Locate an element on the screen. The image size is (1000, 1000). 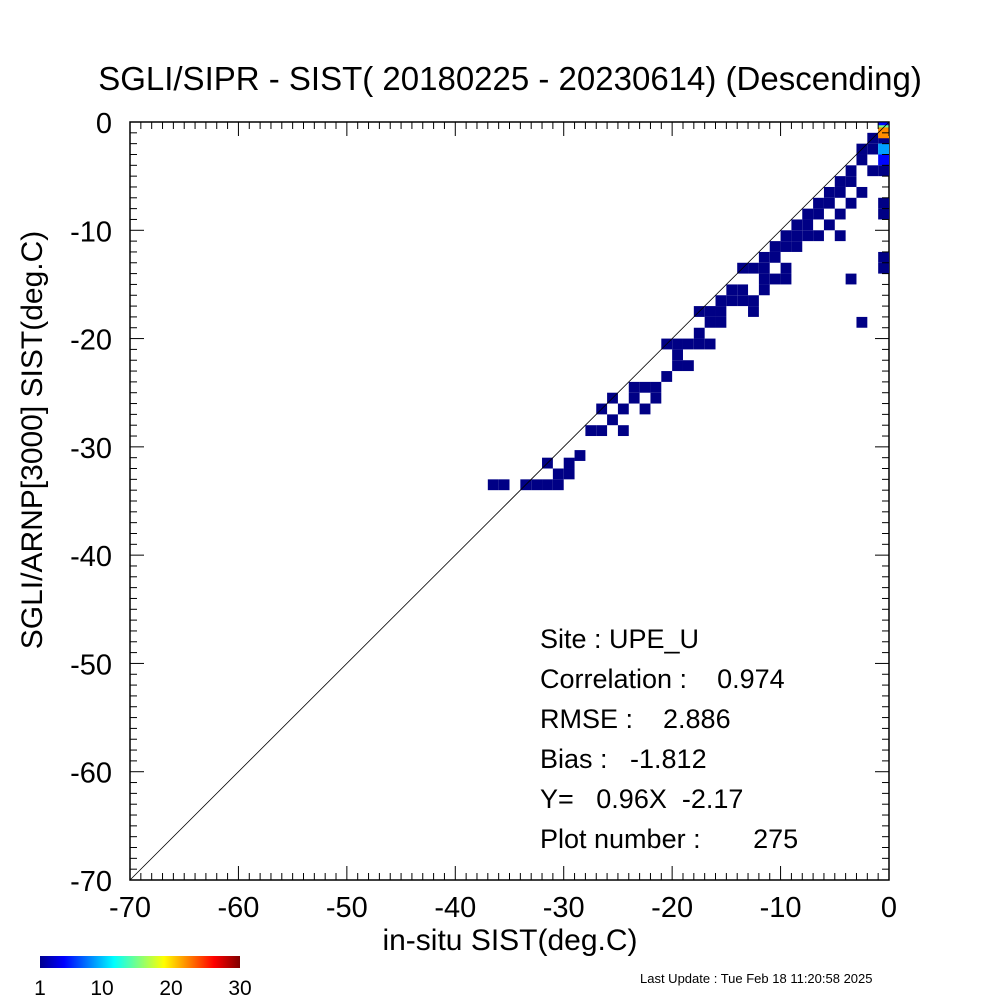
x-tick-labels: -70 -60 -50 -40 -30 -20 -10 0 is located at coordinates (503, 908).